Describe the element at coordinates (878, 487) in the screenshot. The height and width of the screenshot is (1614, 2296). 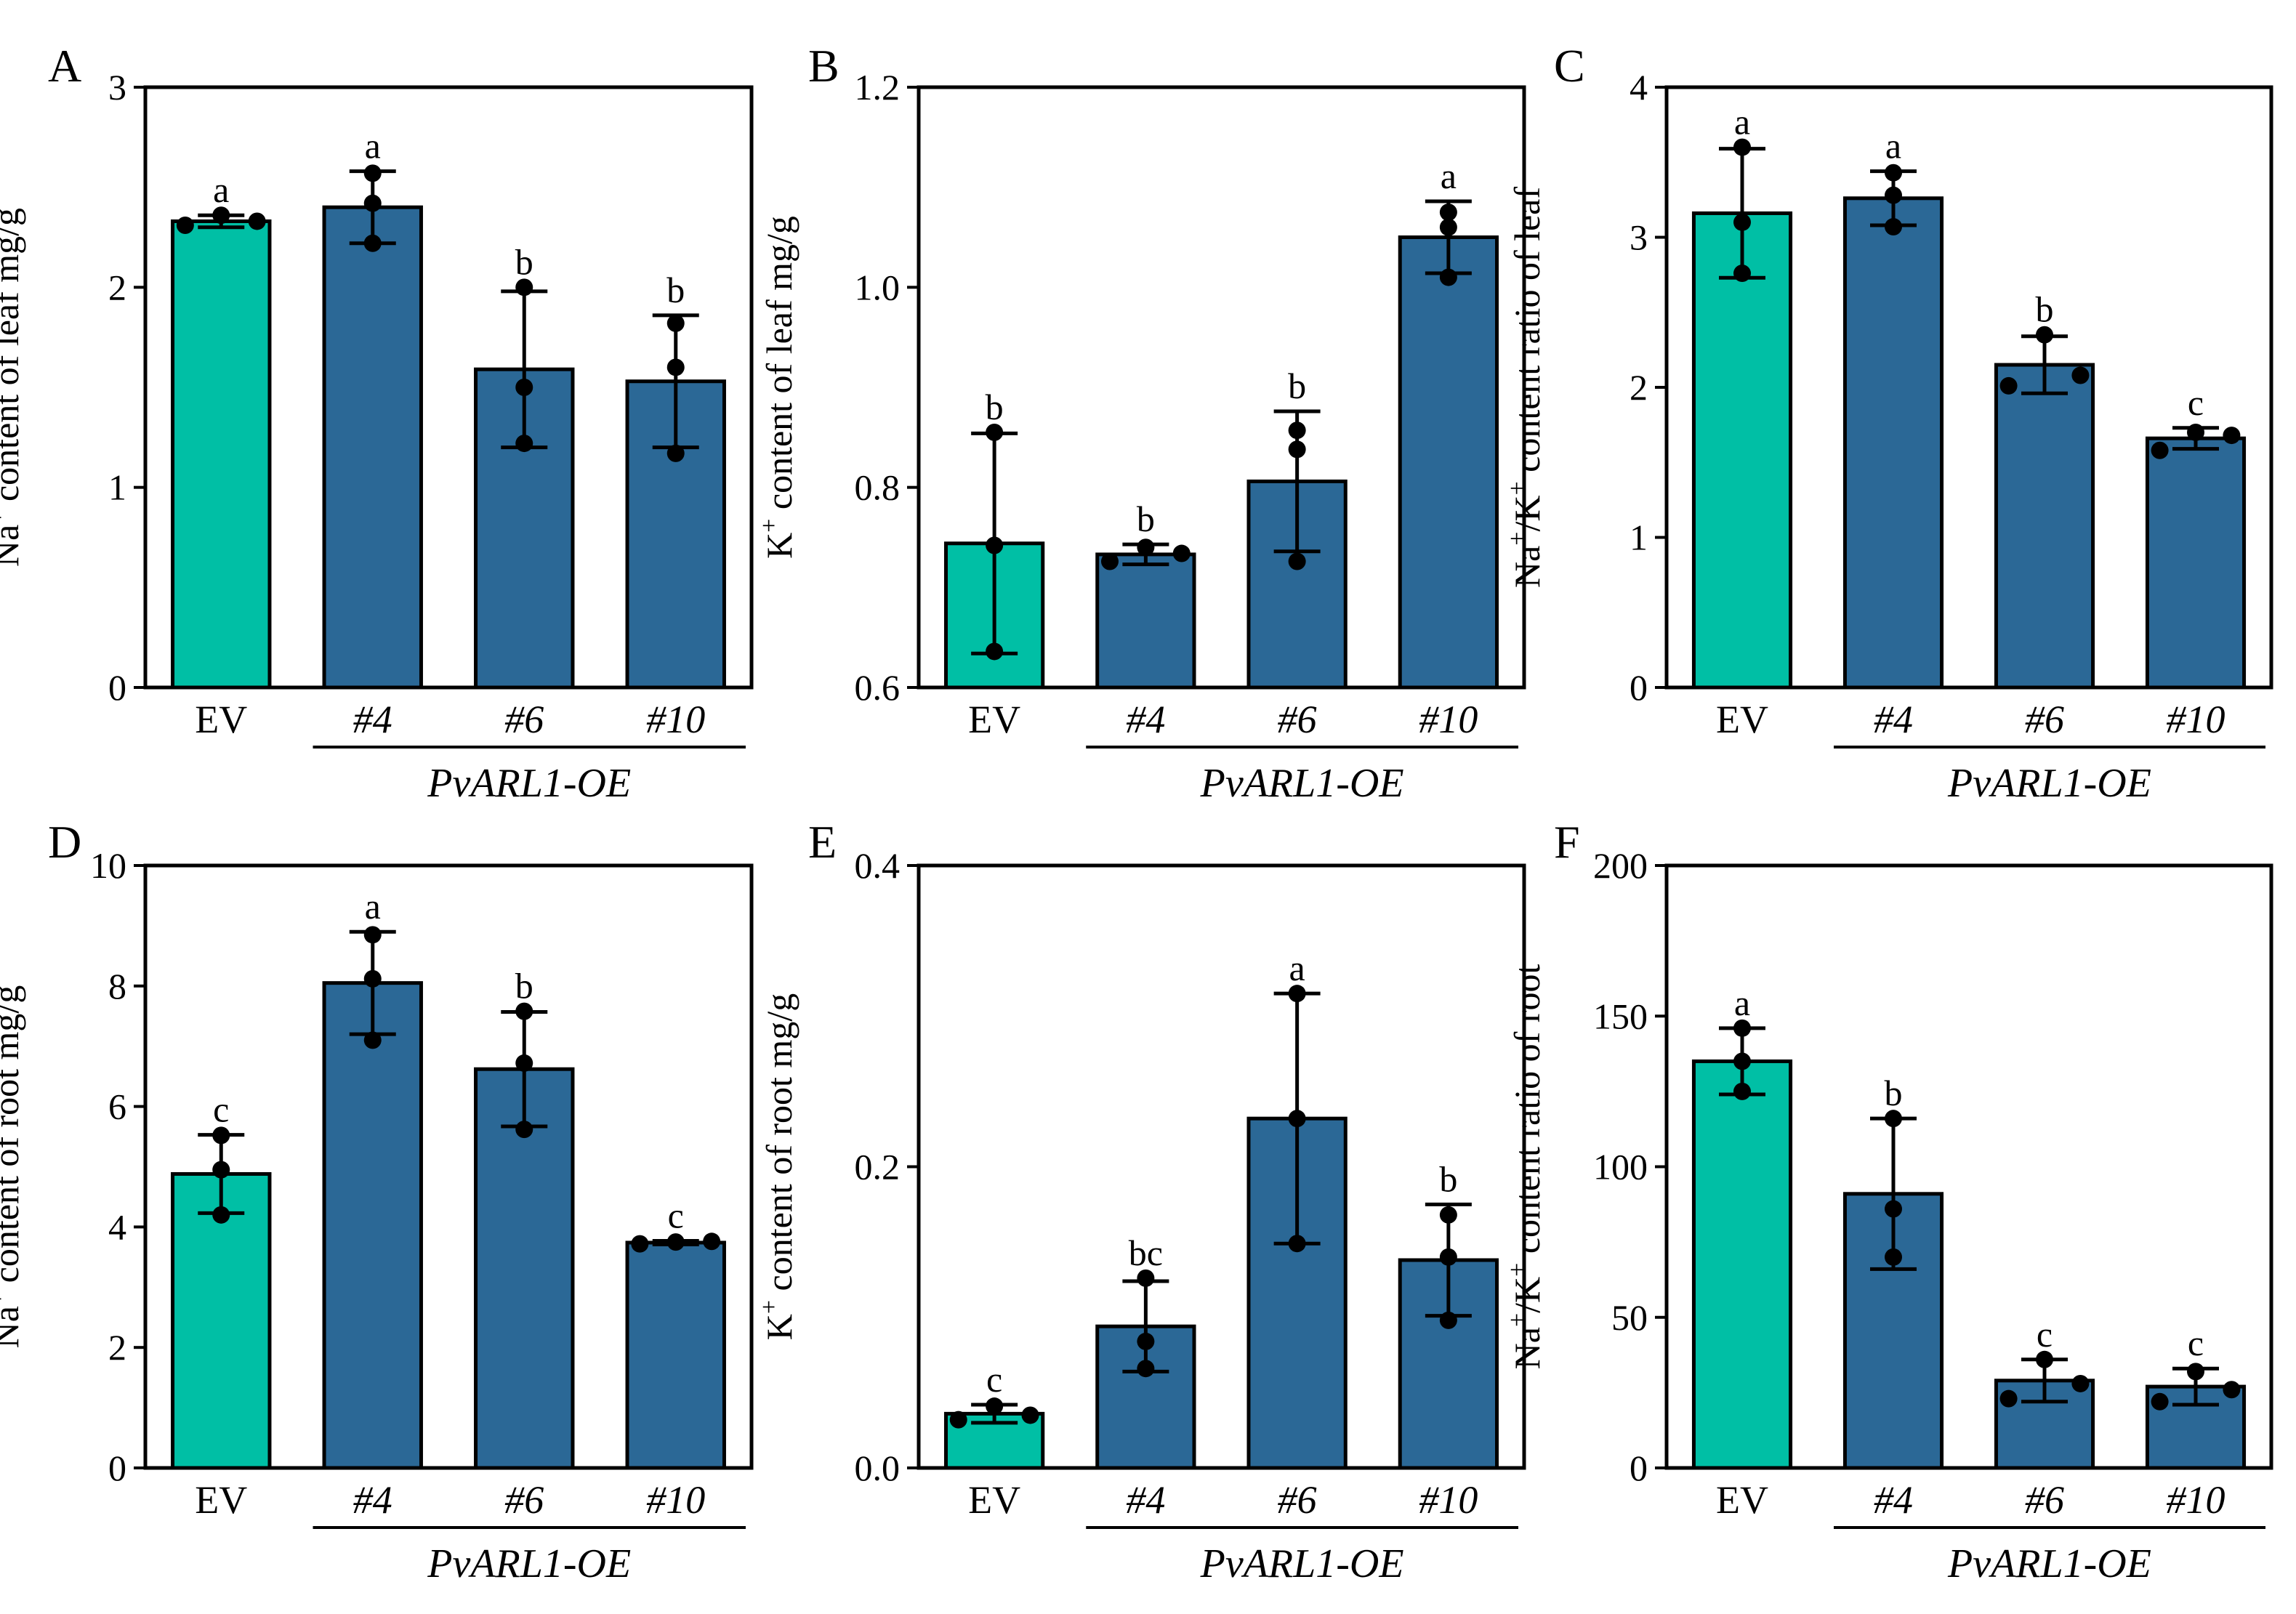
I see `y-tick-label: 0.8` at that location.